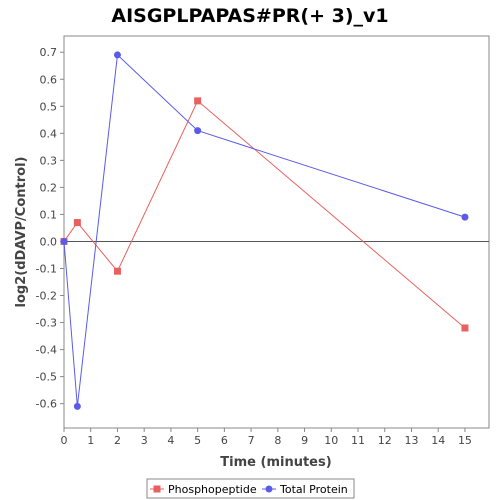  I want to click on x-tick-label: 0, so click(64, 440).